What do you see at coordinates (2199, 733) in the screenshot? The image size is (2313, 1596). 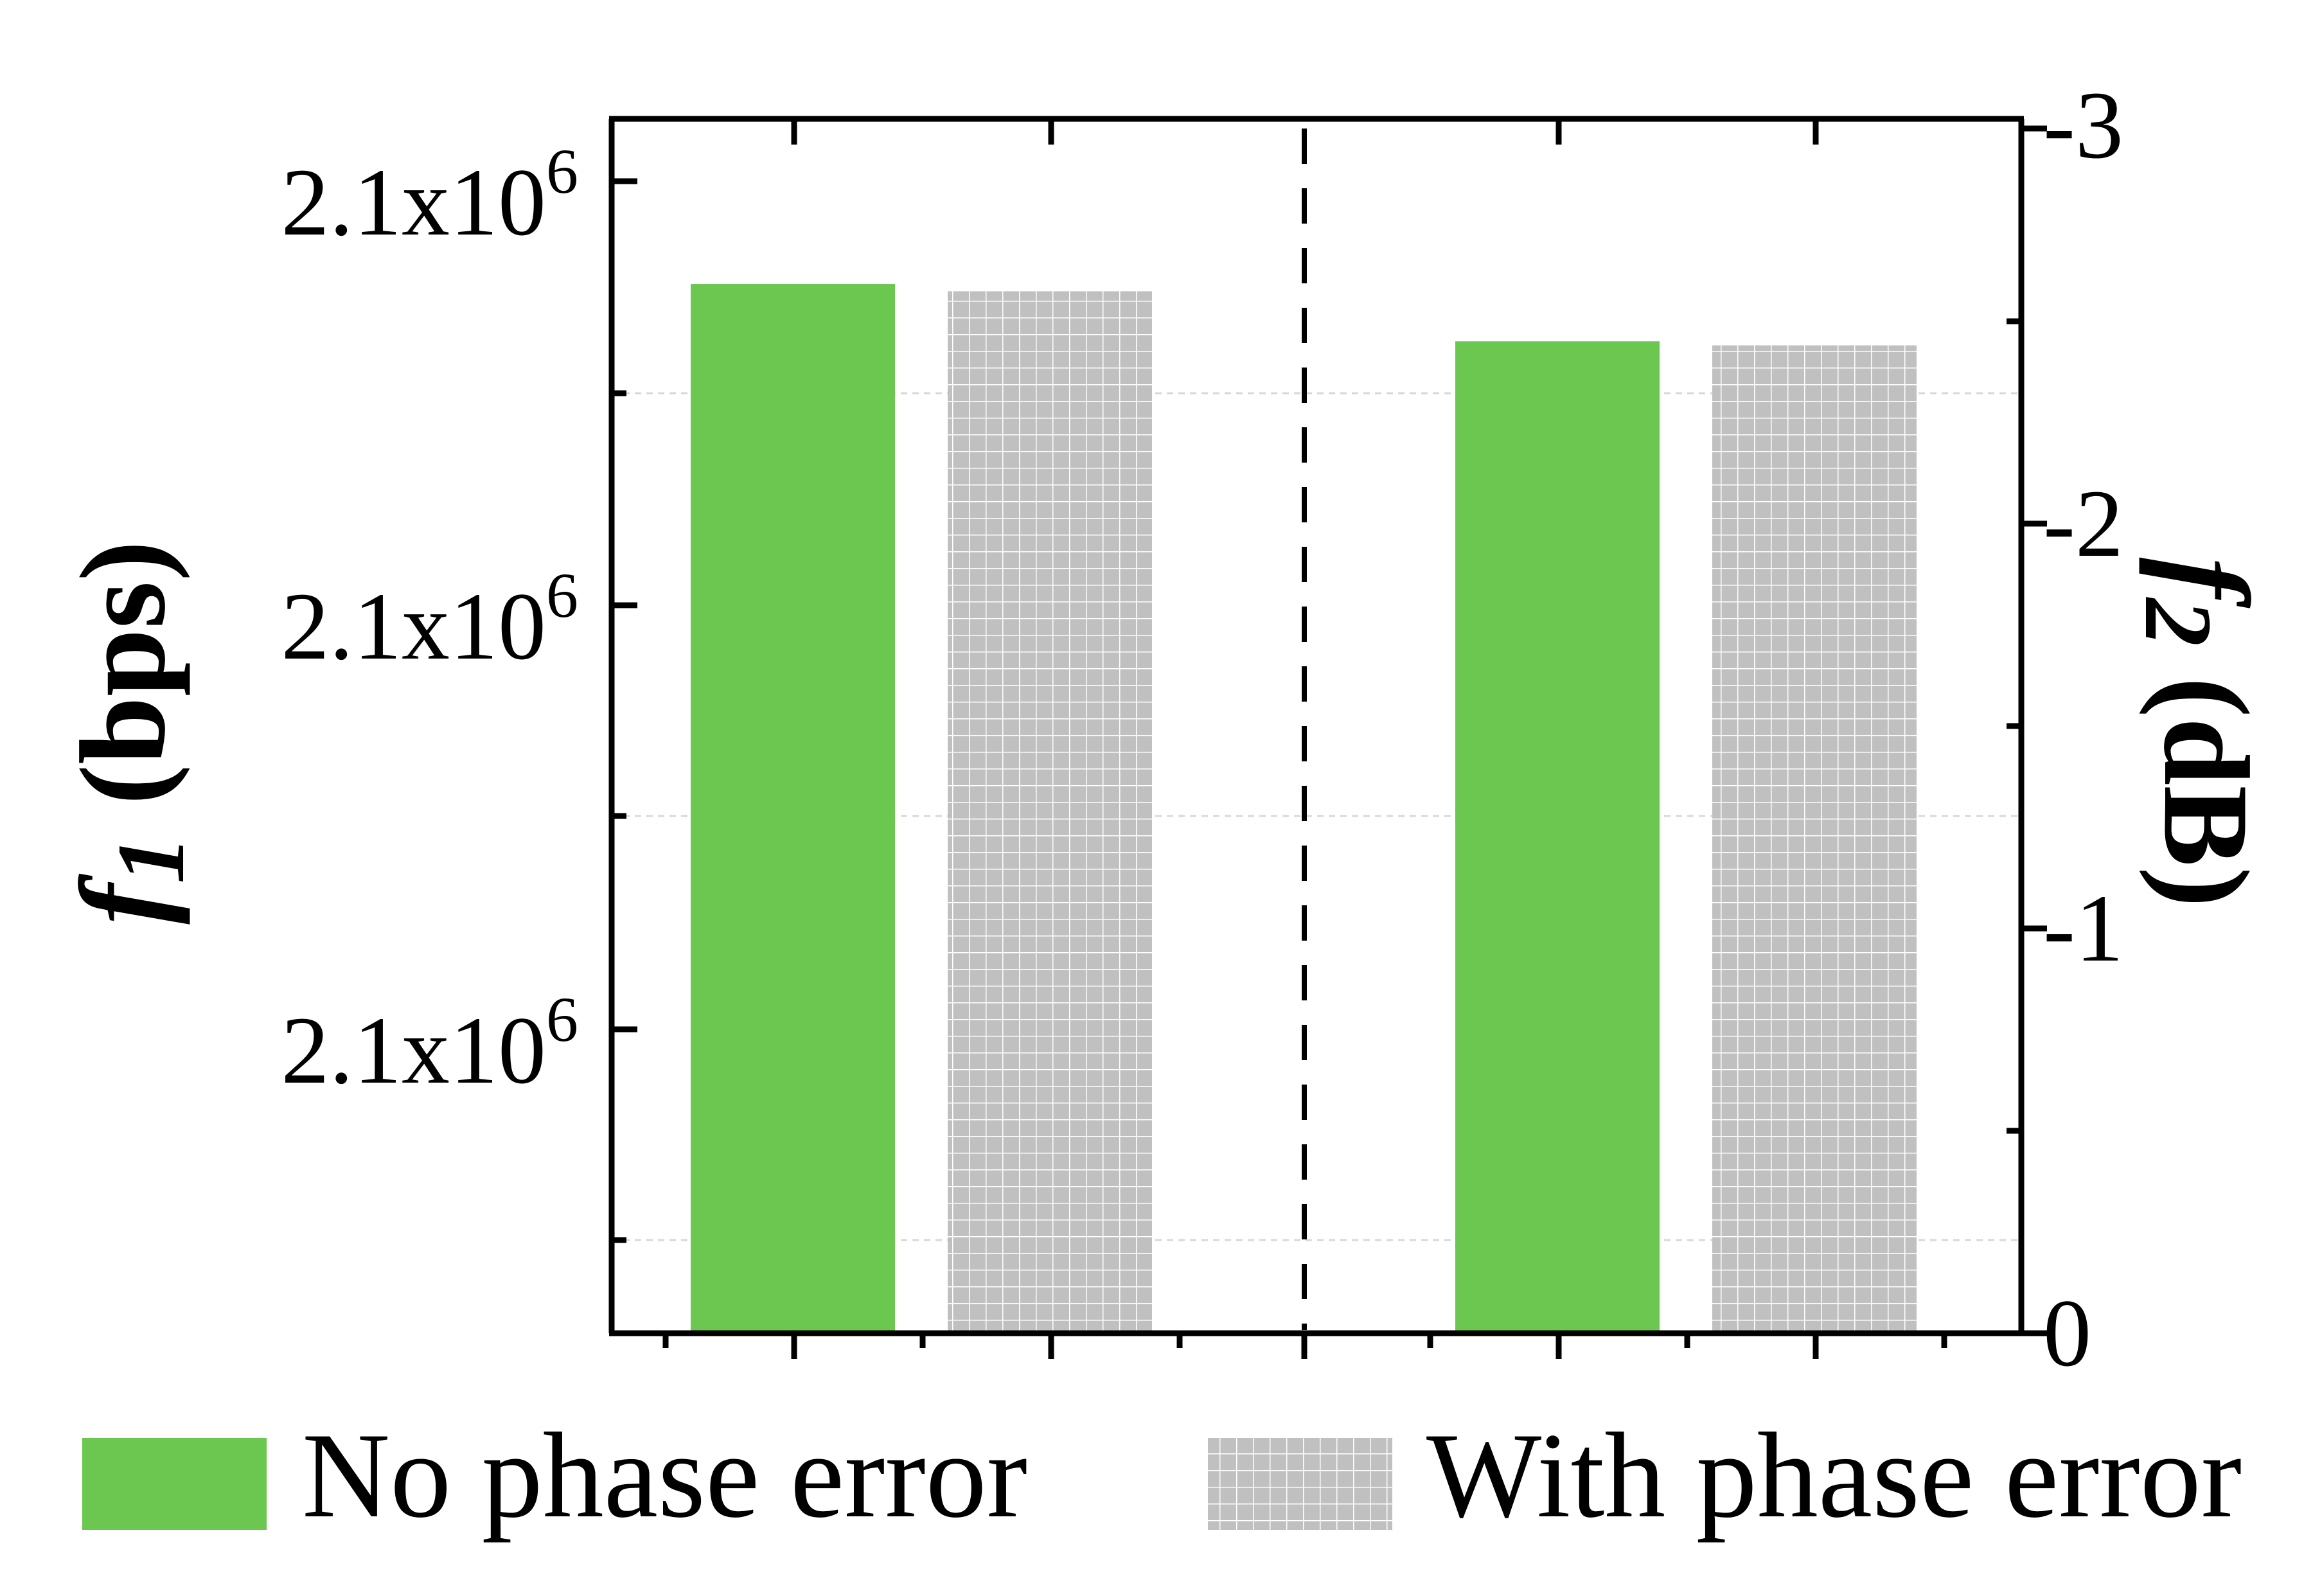 I see `right-axis-label: f2 (dB)` at bounding box center [2199, 733].